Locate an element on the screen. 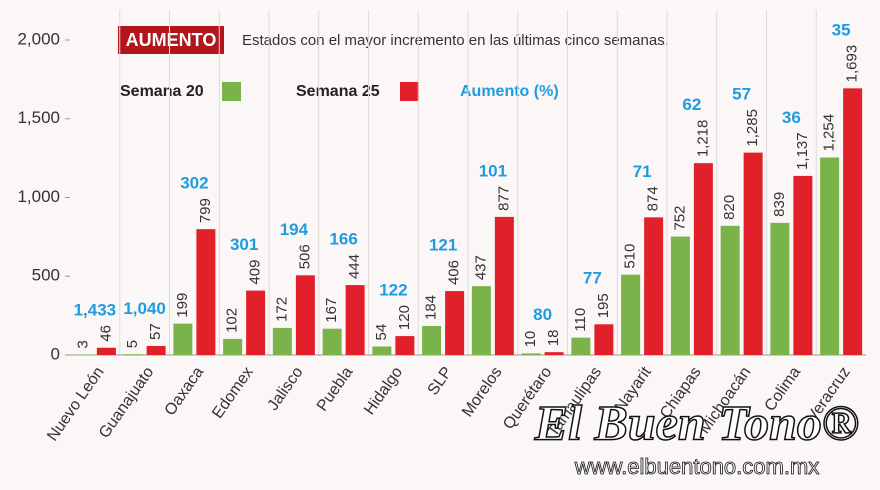 This screenshot has height=490, width=880. badge: AUMENTO is located at coordinates (171, 40).